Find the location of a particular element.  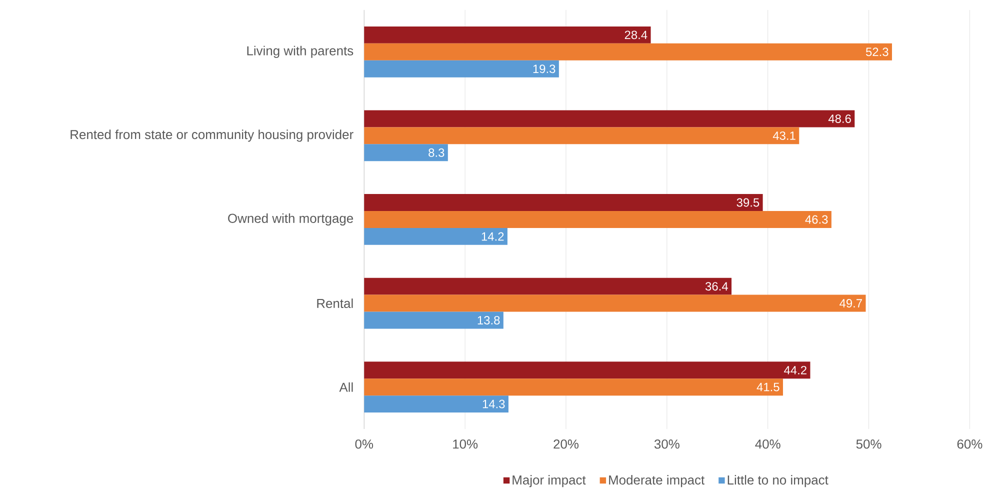

data-label: 19.3 is located at coordinates (544, 69).